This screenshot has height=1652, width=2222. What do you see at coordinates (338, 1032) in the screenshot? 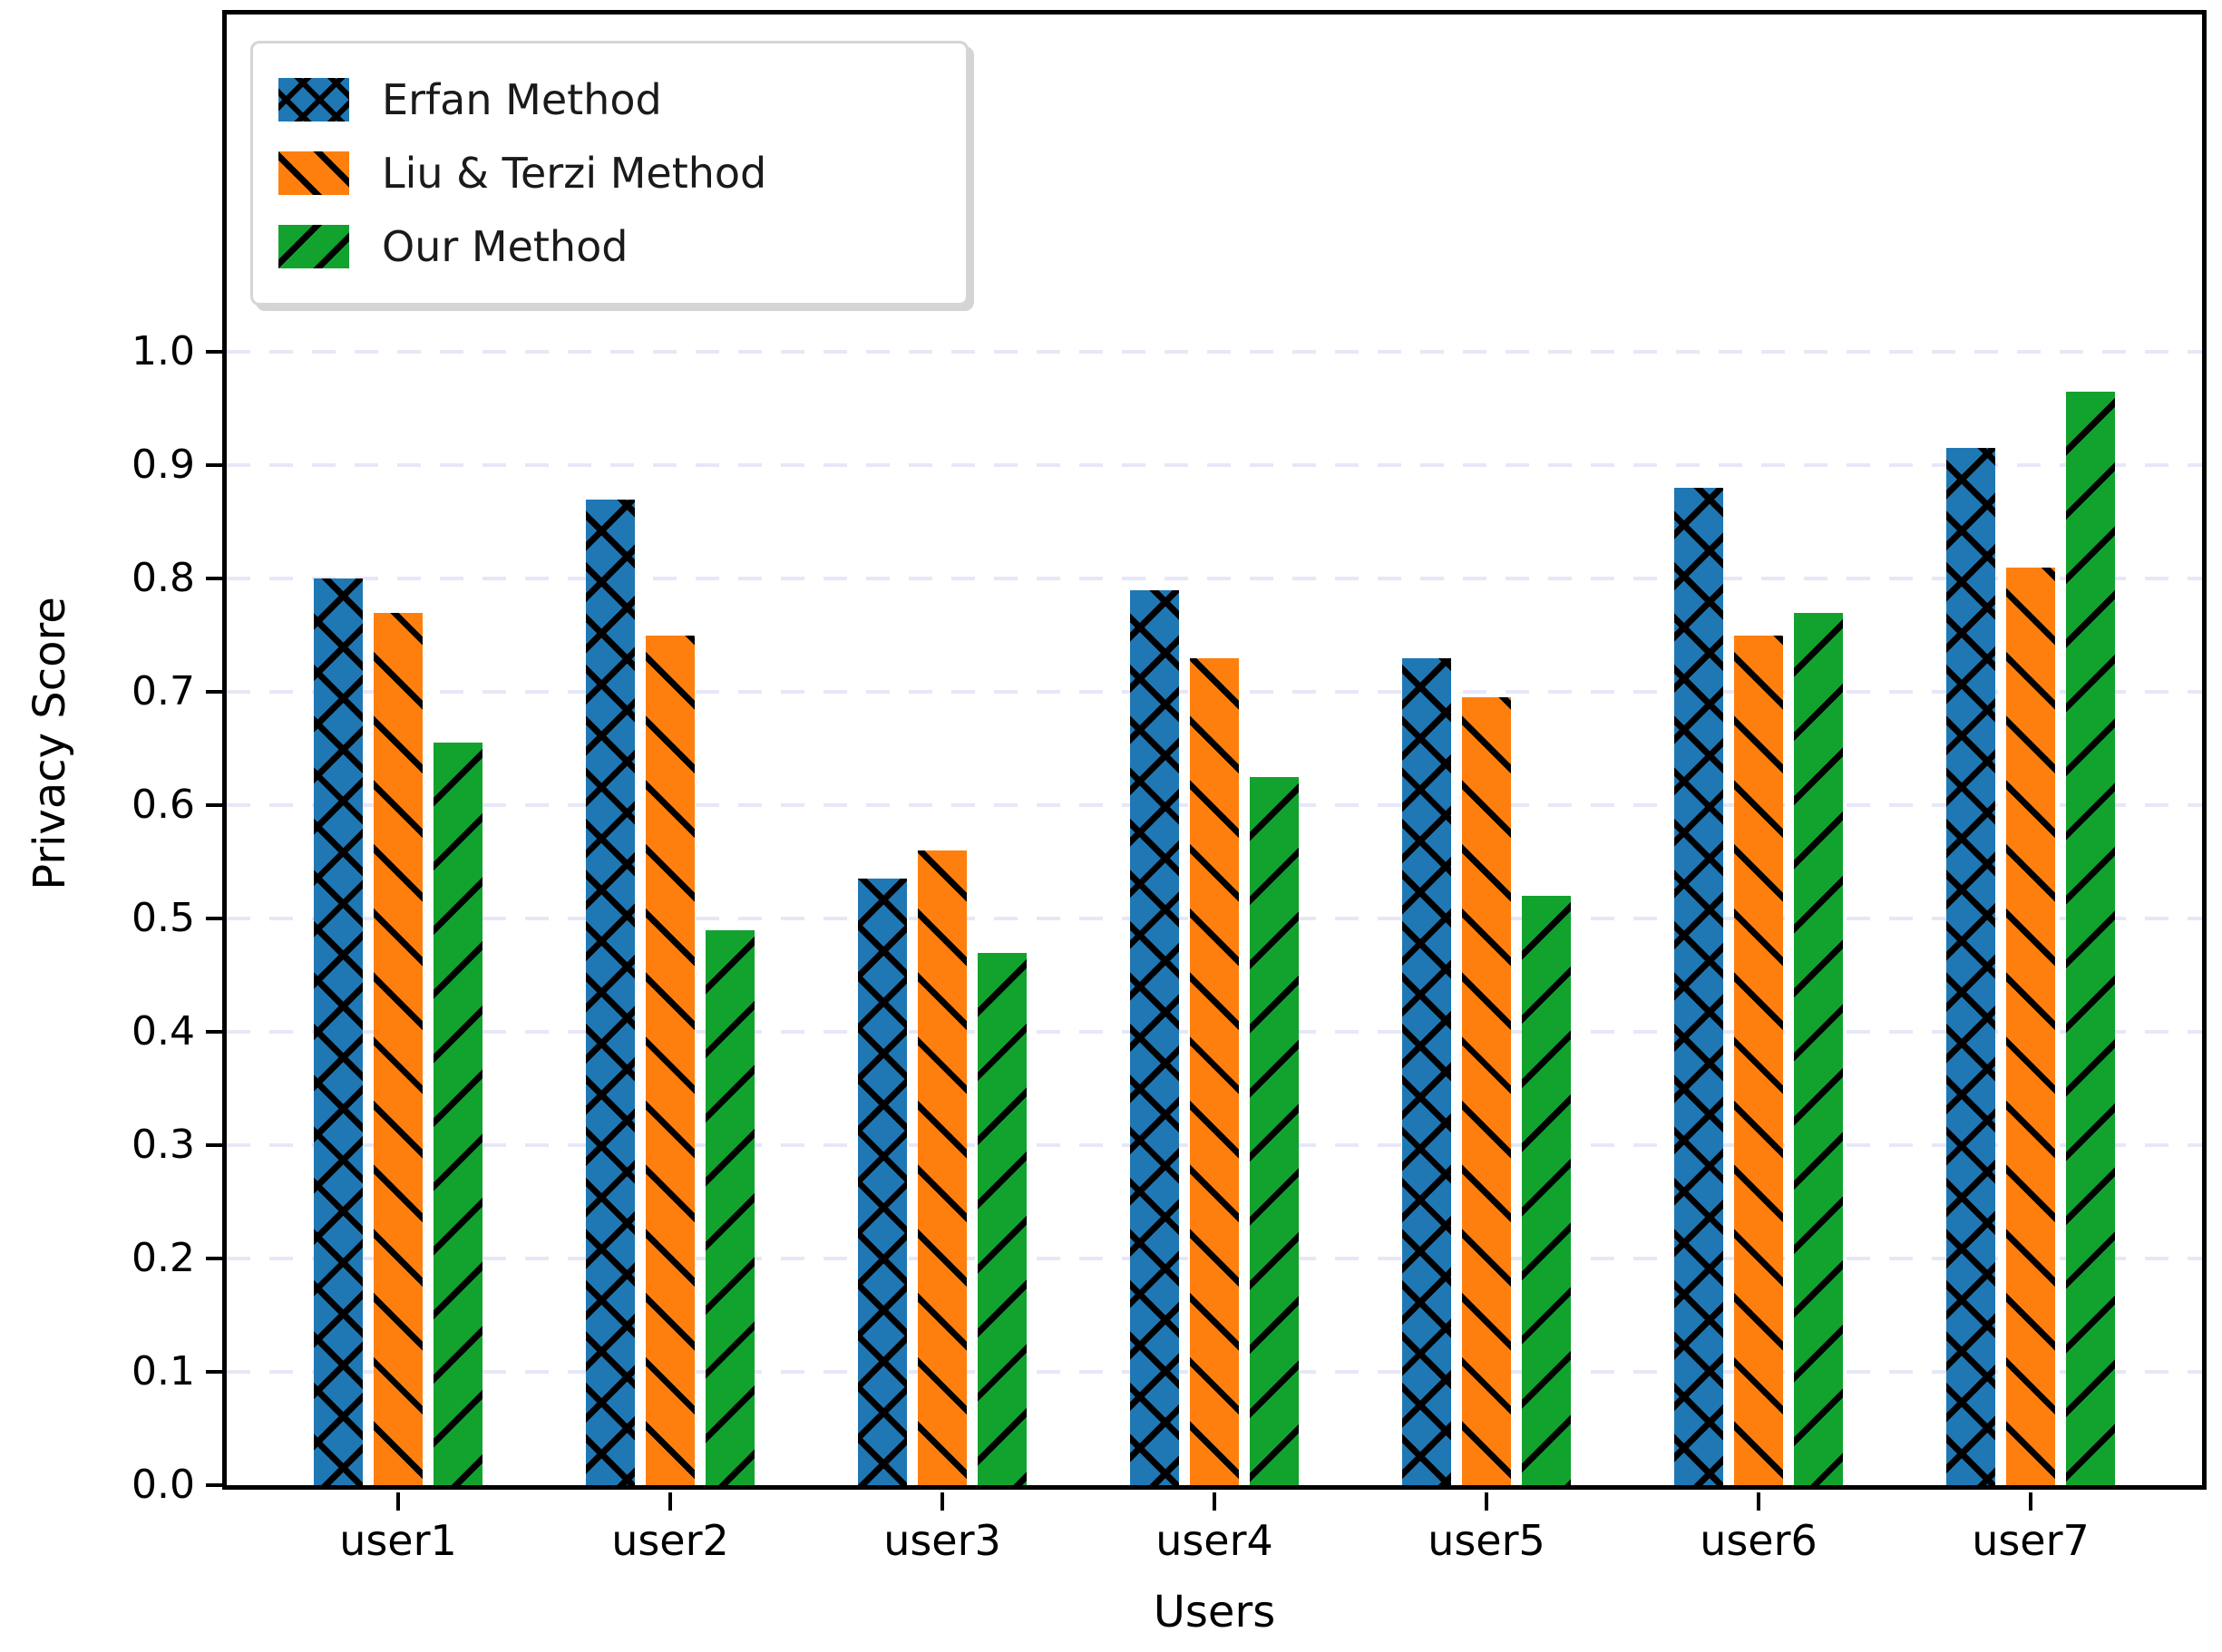
I see `bar-user1-series0` at bounding box center [338, 1032].